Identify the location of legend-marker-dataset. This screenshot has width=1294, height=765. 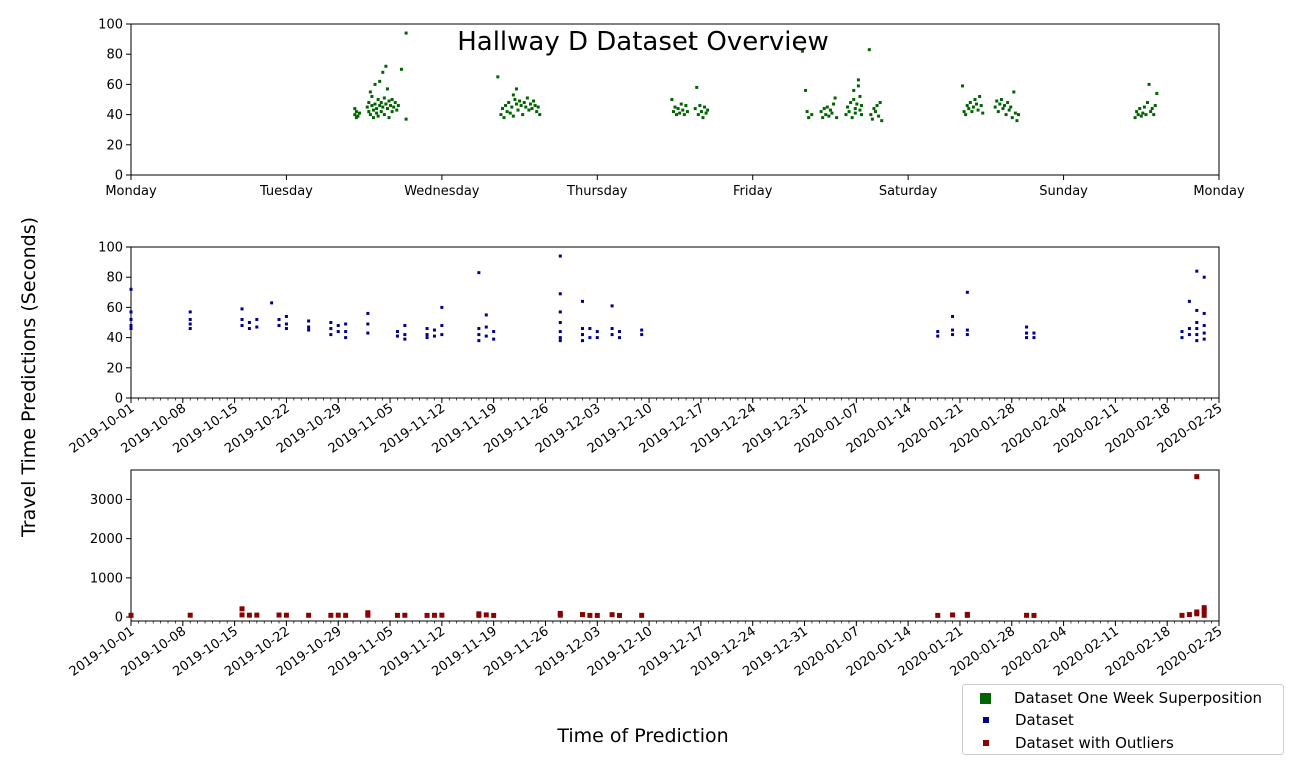
(986, 720).